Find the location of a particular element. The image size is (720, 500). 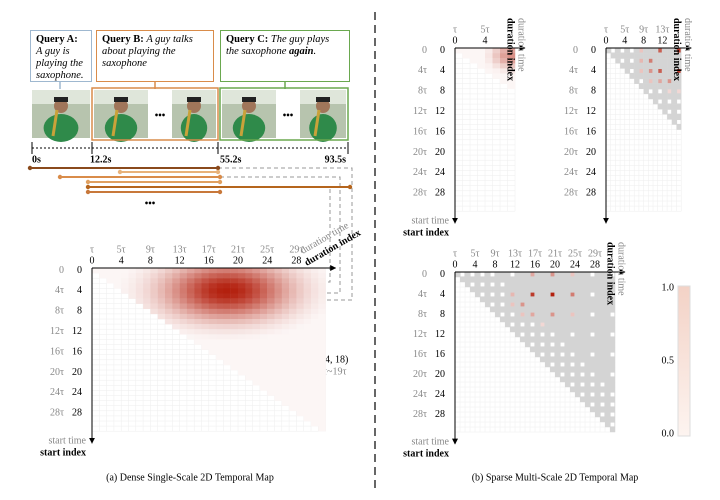

top-time-label: τ is located at coordinates (455, 29).